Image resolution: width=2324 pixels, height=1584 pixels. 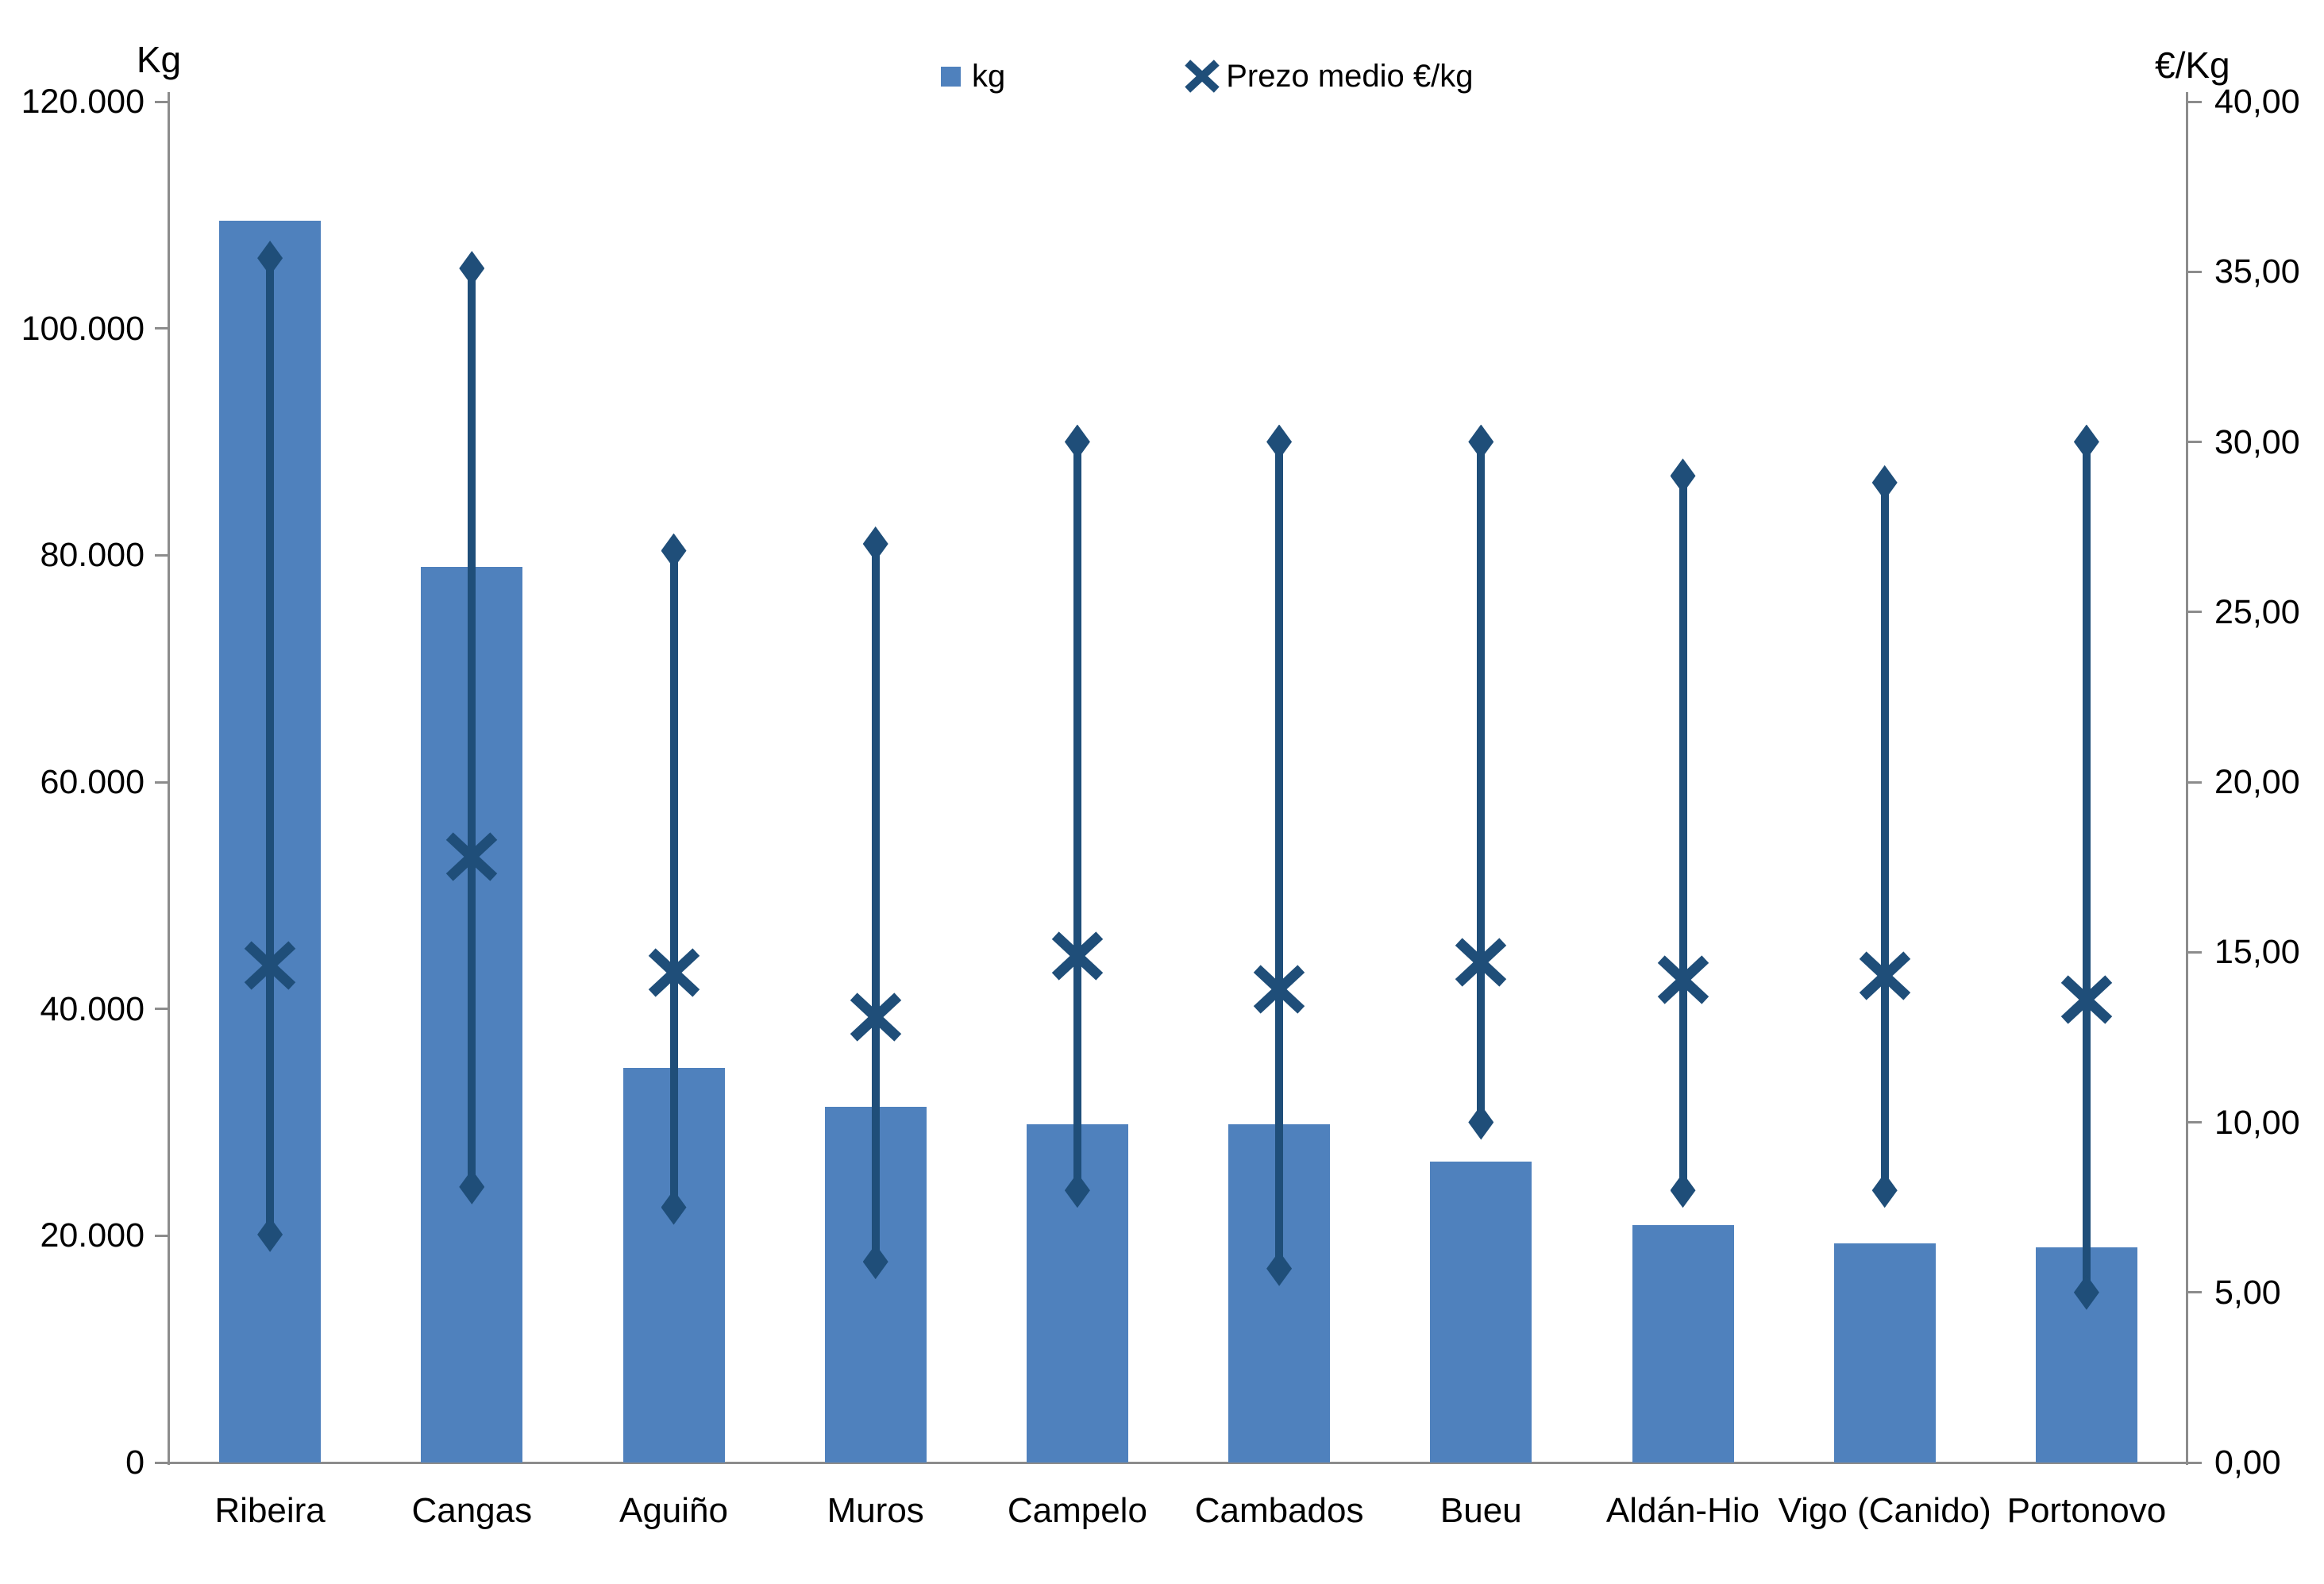 I want to click on legend-label-kg: kg, so click(x=989, y=76).